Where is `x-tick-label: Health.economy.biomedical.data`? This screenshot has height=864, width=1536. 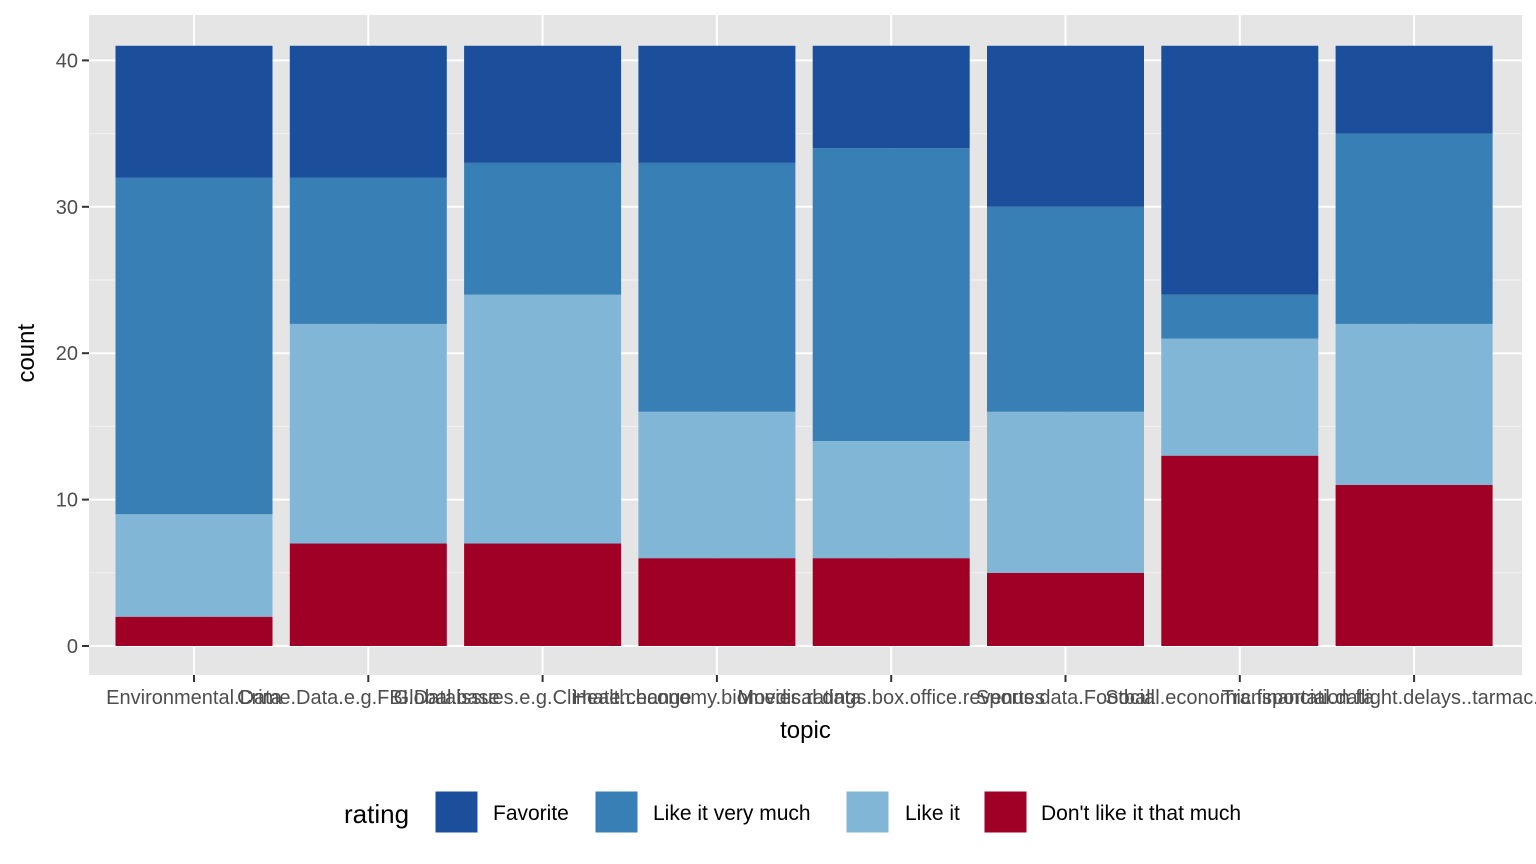
x-tick-label: Health.economy.biomedical.data is located at coordinates (718, 698).